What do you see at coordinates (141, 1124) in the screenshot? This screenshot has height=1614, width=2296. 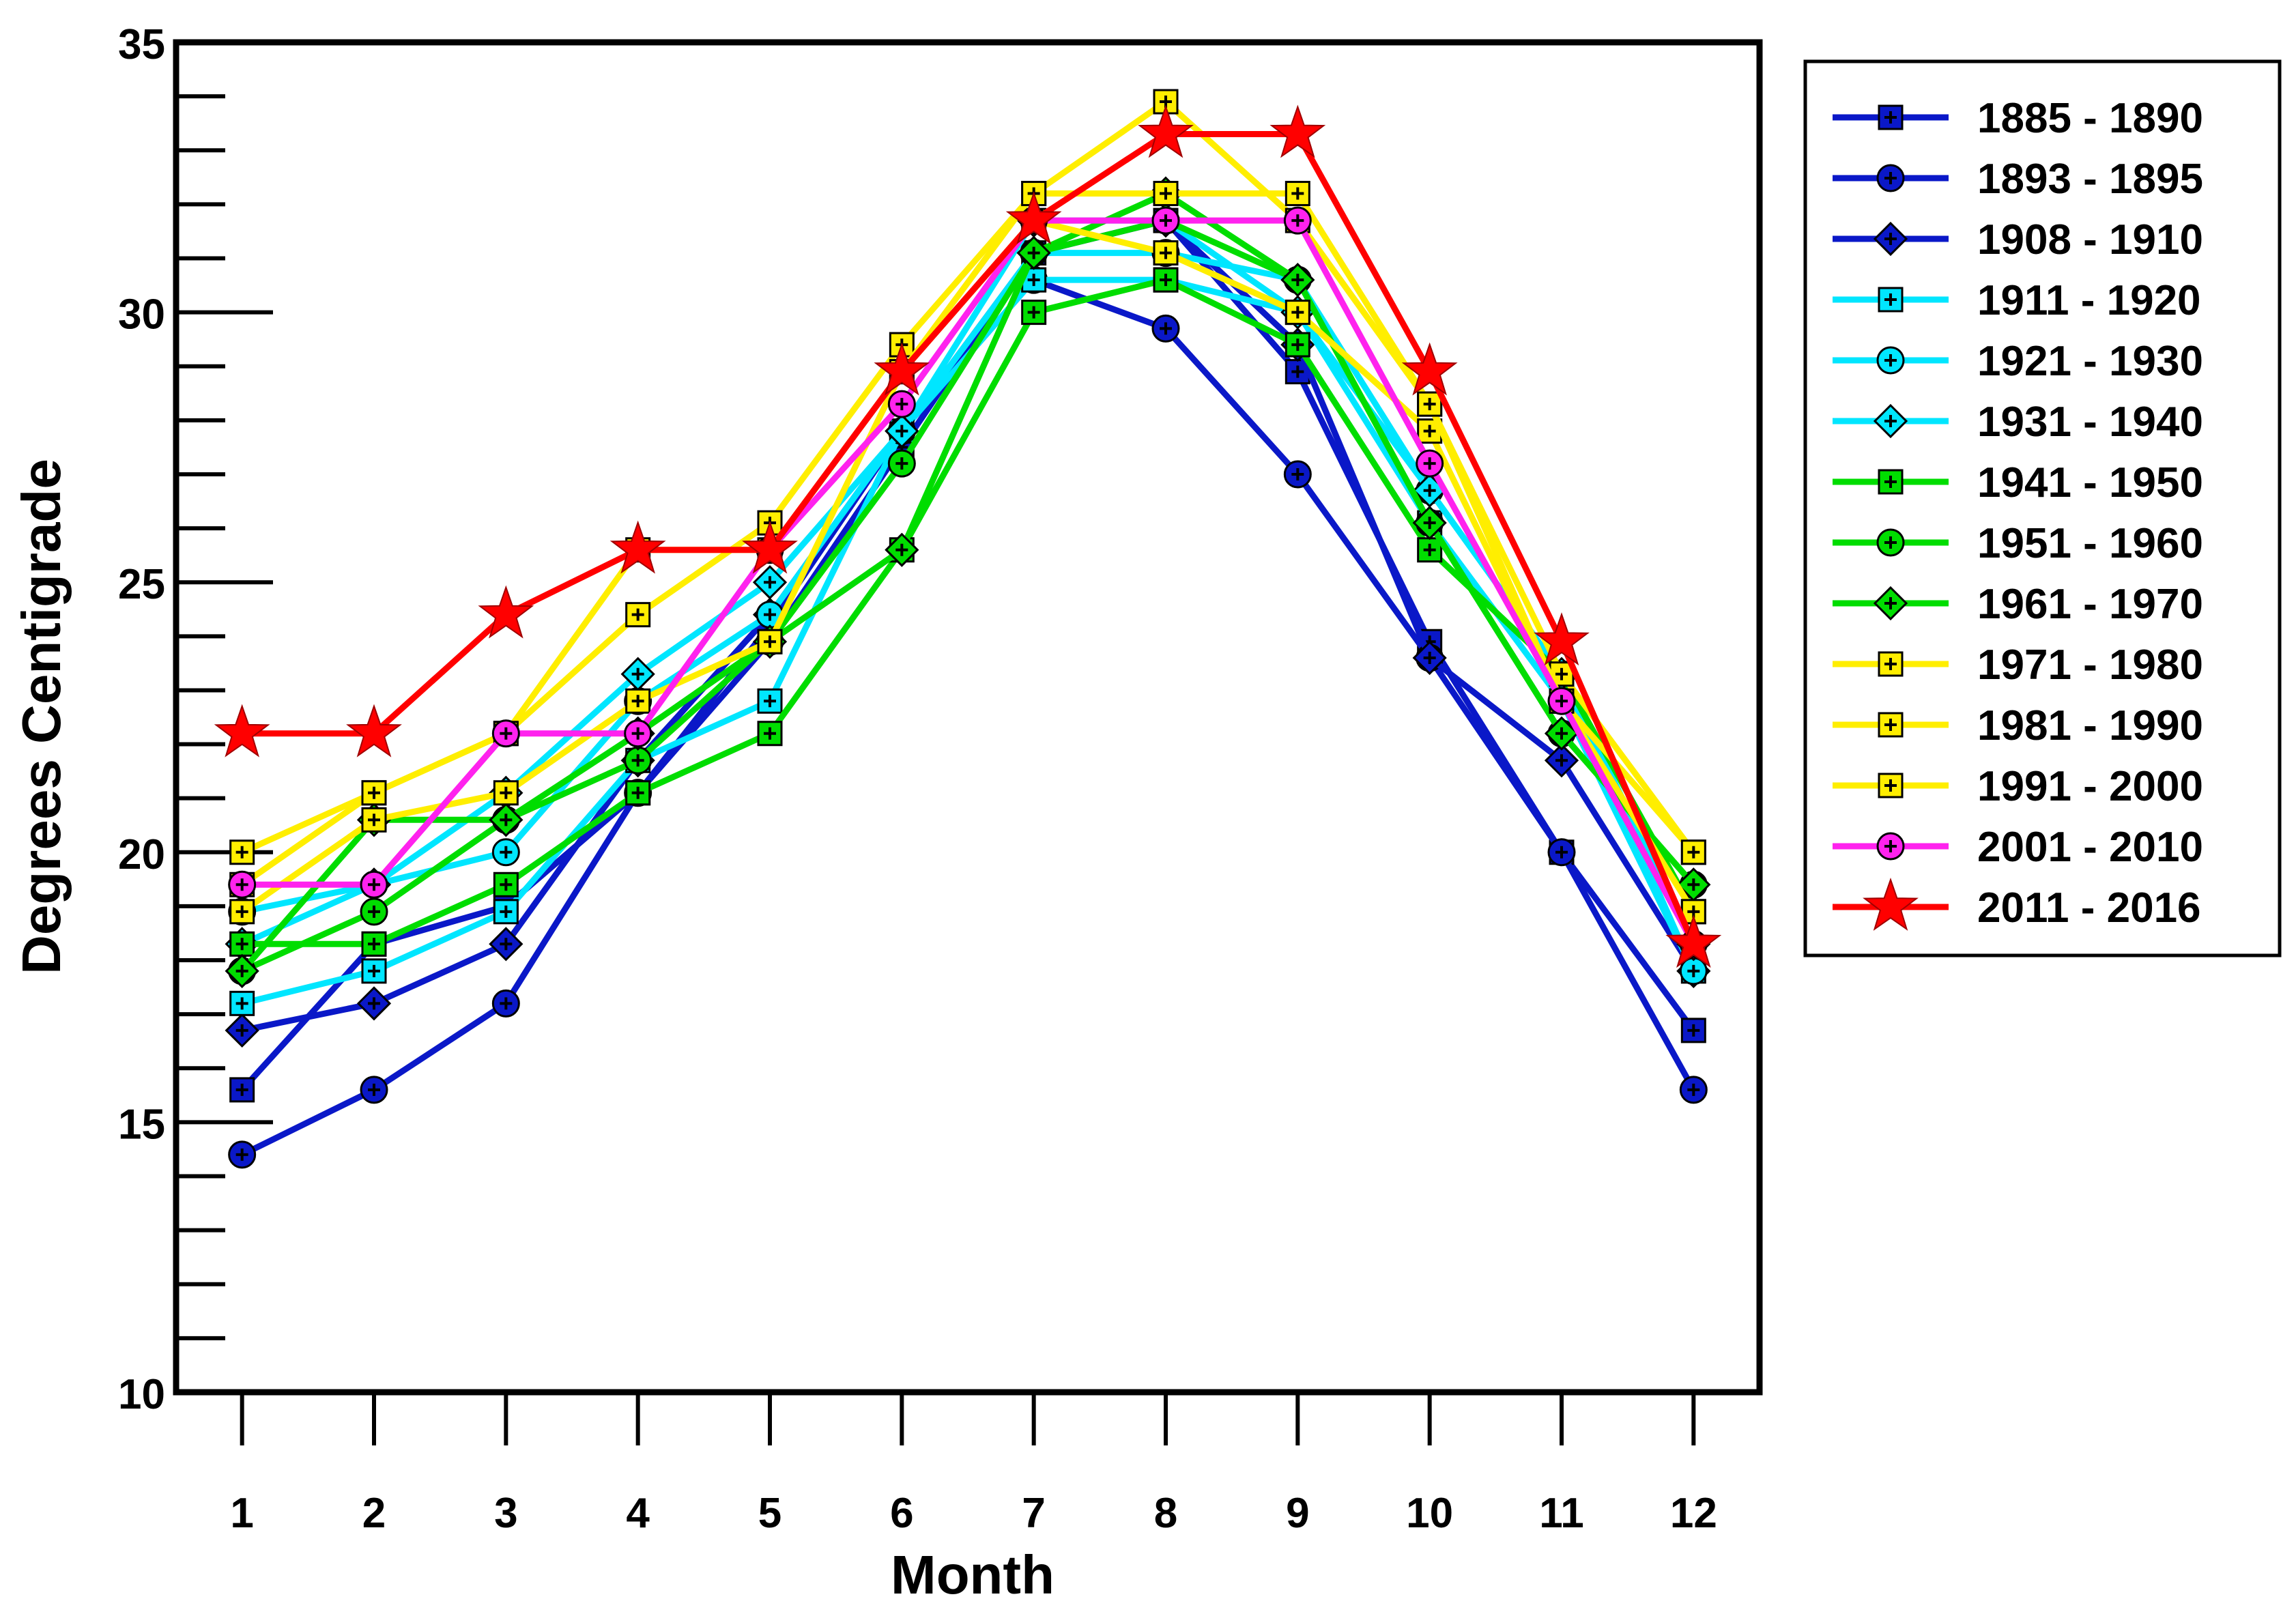 I see `y-tick-label: 15` at bounding box center [141, 1124].